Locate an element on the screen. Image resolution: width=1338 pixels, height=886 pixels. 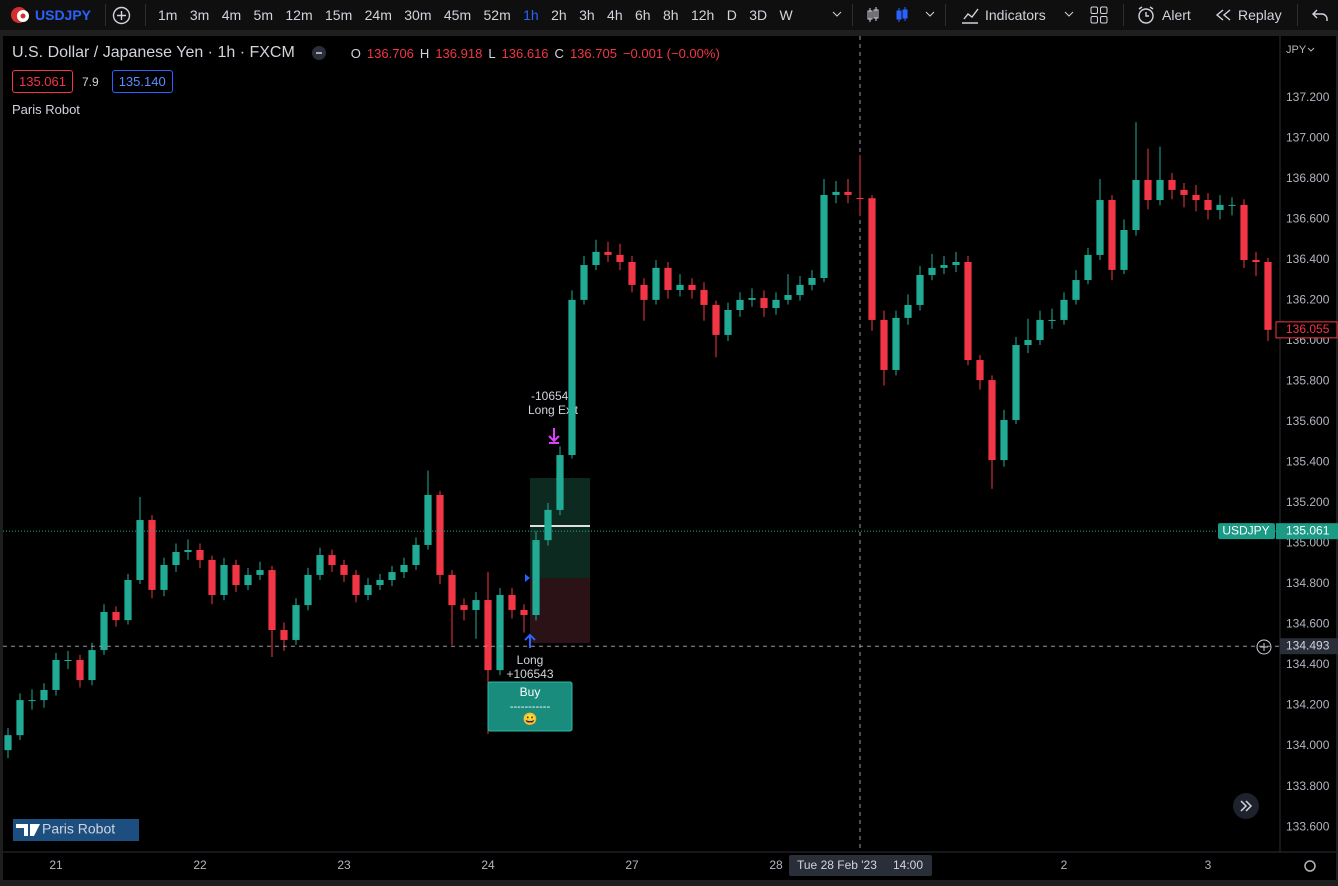
y-tick-label: 135.200 is located at coordinates (1308, 502).